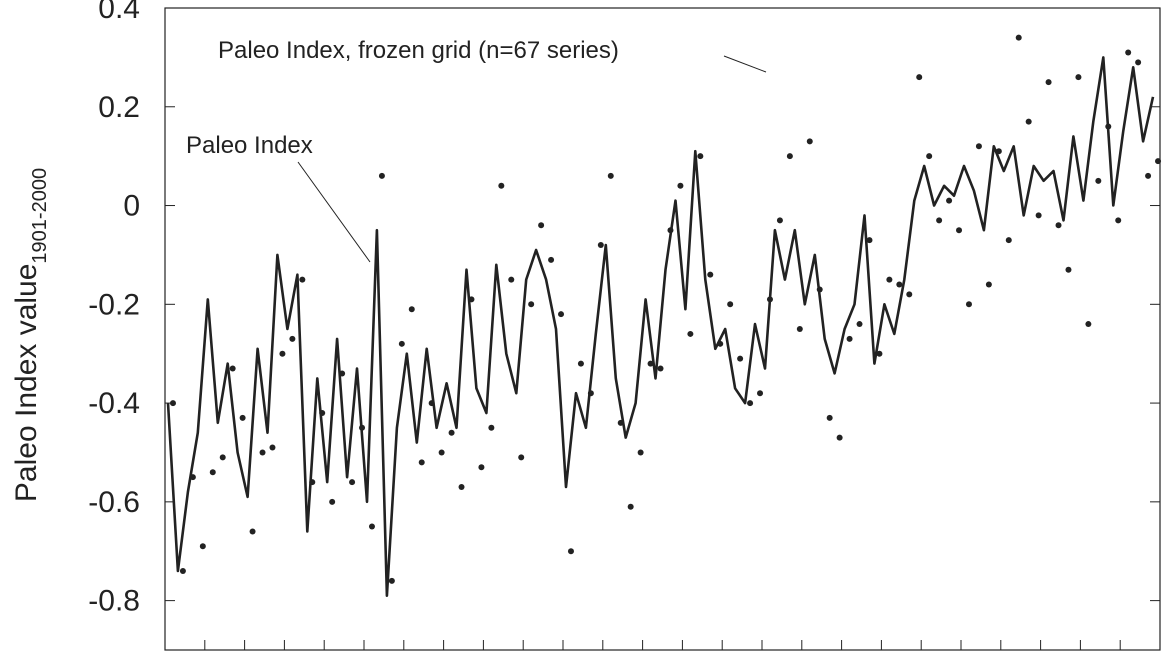 Image resolution: width=1167 pixels, height=655 pixels. Describe the element at coordinates (114, 403) in the screenshot. I see `y-tick-label: -0.4` at that location.